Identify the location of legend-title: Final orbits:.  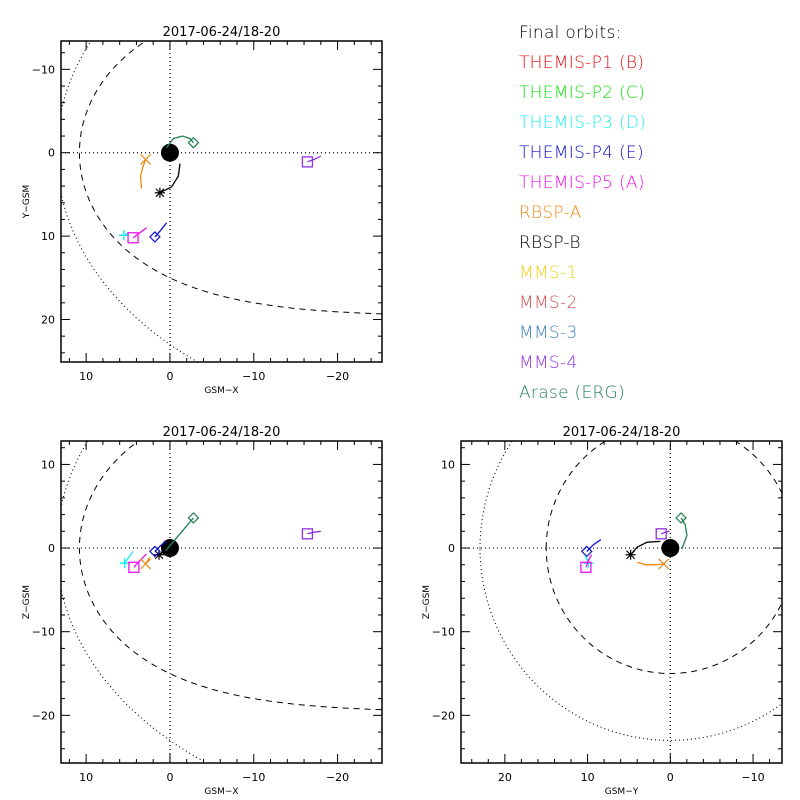
(570, 33).